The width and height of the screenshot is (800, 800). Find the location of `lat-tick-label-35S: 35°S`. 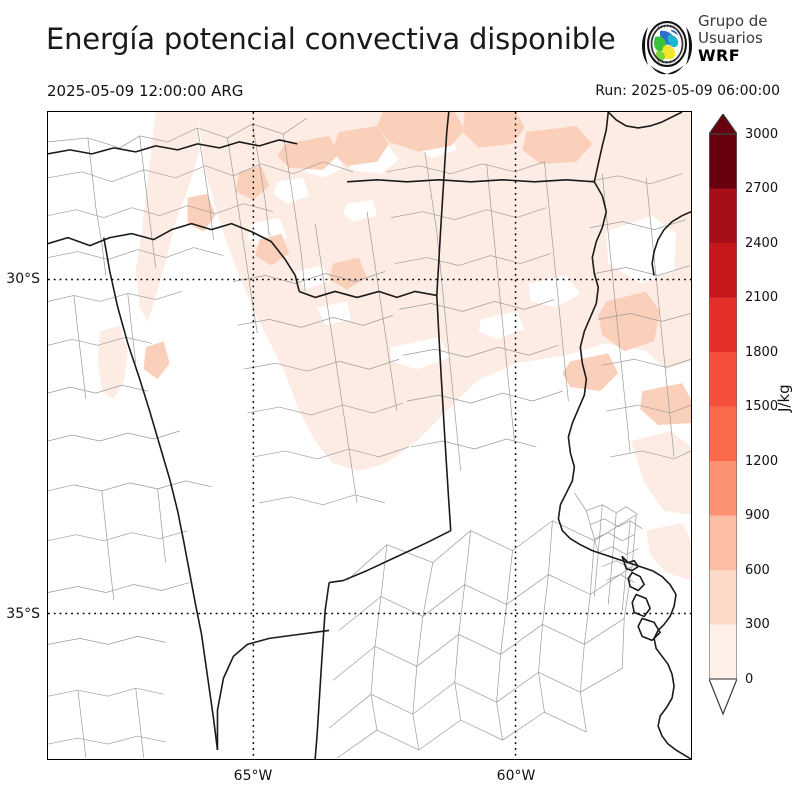

lat-tick-label-35S: 35°S is located at coordinates (23, 614).